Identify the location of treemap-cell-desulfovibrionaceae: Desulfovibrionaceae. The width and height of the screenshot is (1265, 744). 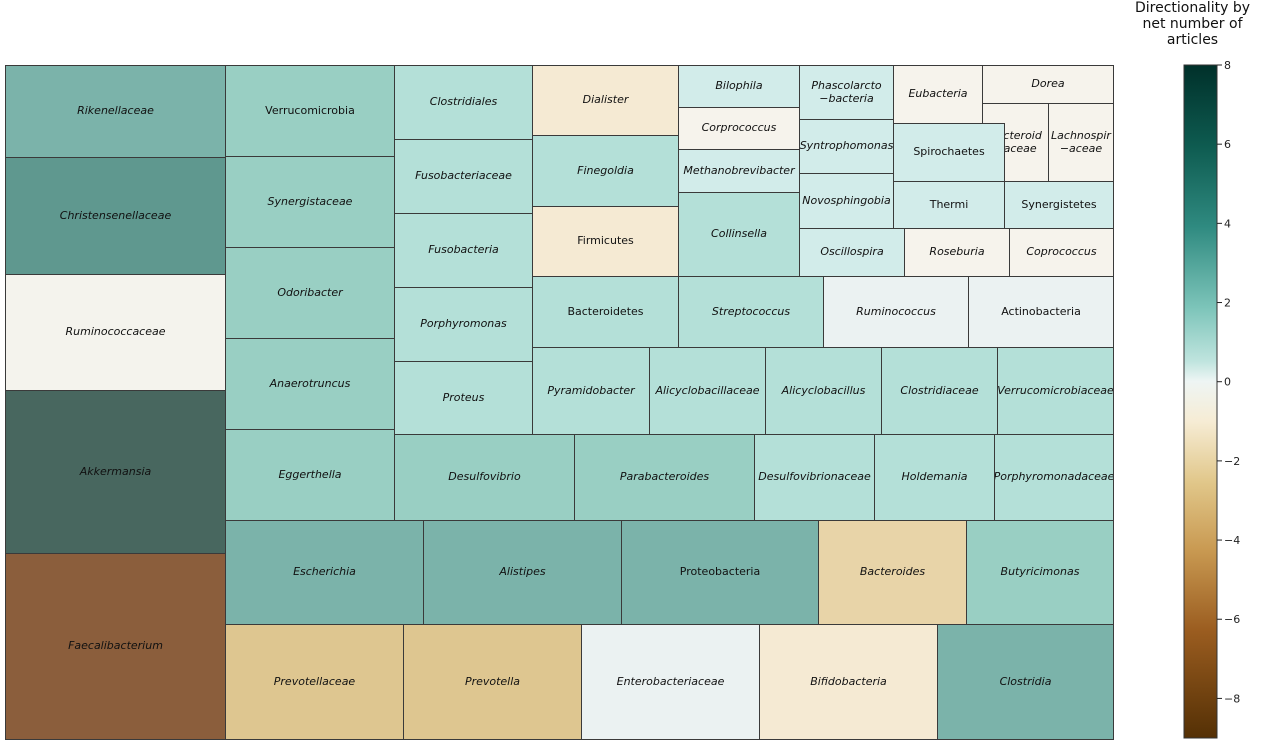
(814, 477).